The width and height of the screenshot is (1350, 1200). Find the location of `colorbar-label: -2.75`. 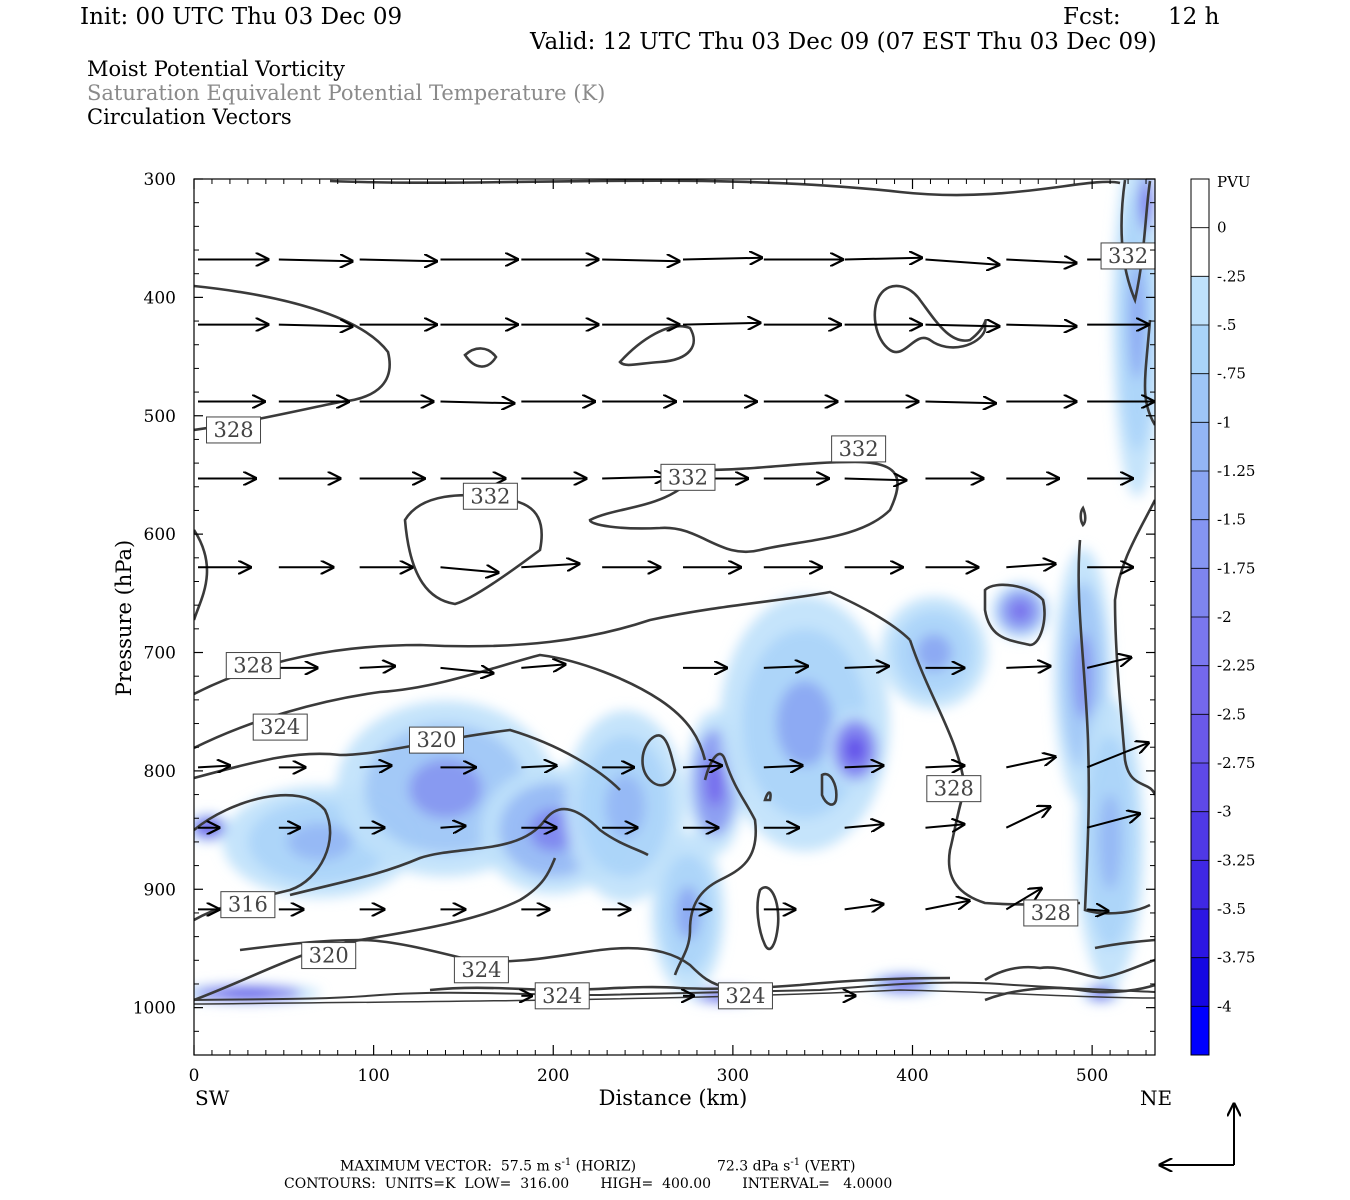

colorbar-label: -2.75 is located at coordinates (1236, 763).